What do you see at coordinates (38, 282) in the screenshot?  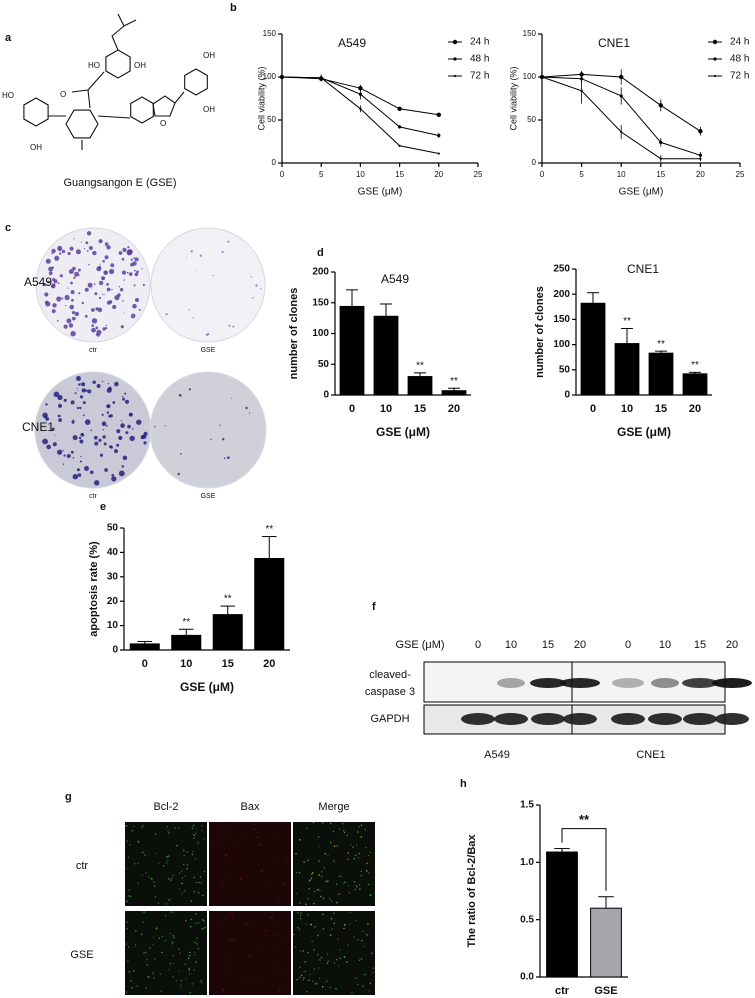 I see `row-label: A549` at bounding box center [38, 282].